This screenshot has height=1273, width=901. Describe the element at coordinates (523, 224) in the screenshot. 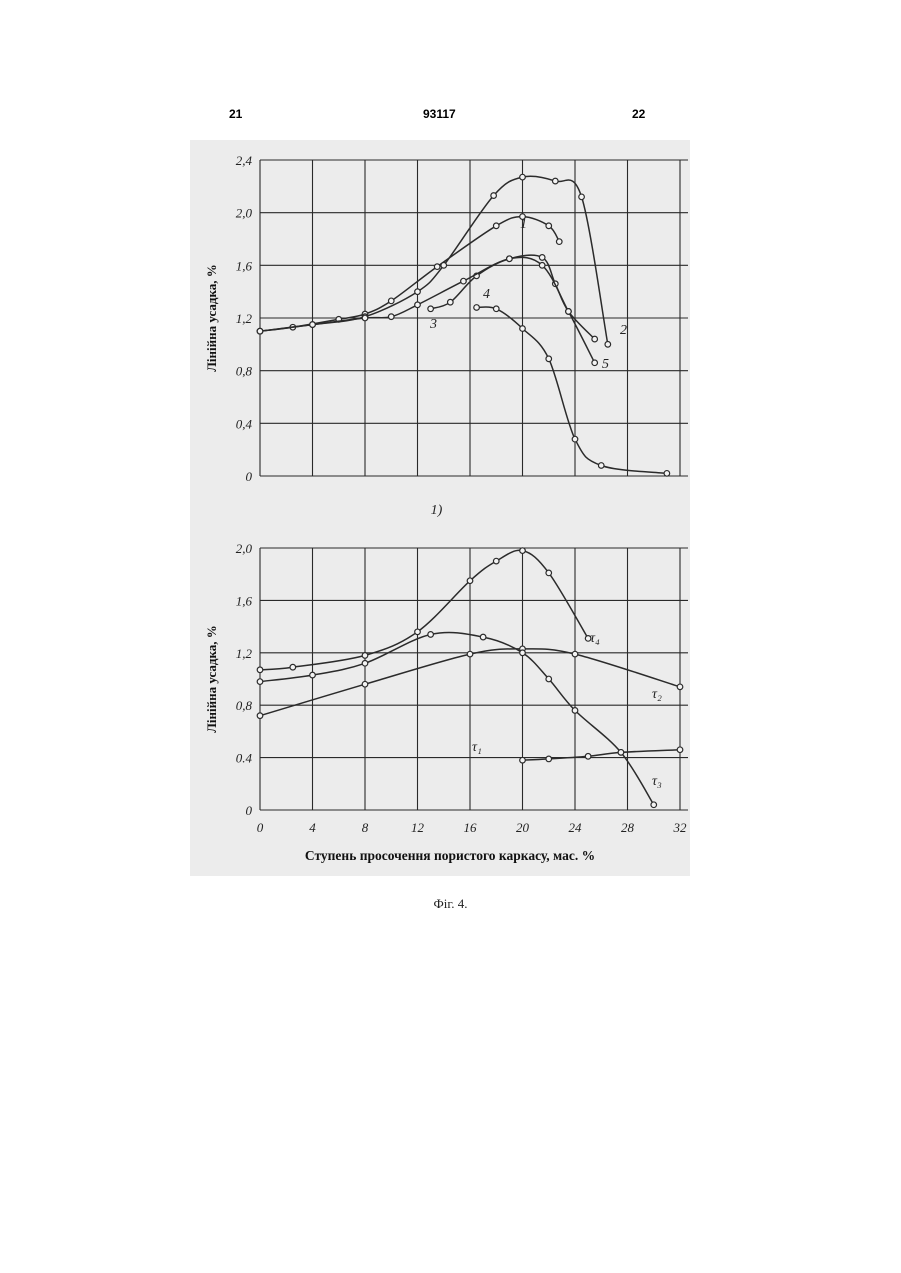

I see `series-label: 1` at that location.